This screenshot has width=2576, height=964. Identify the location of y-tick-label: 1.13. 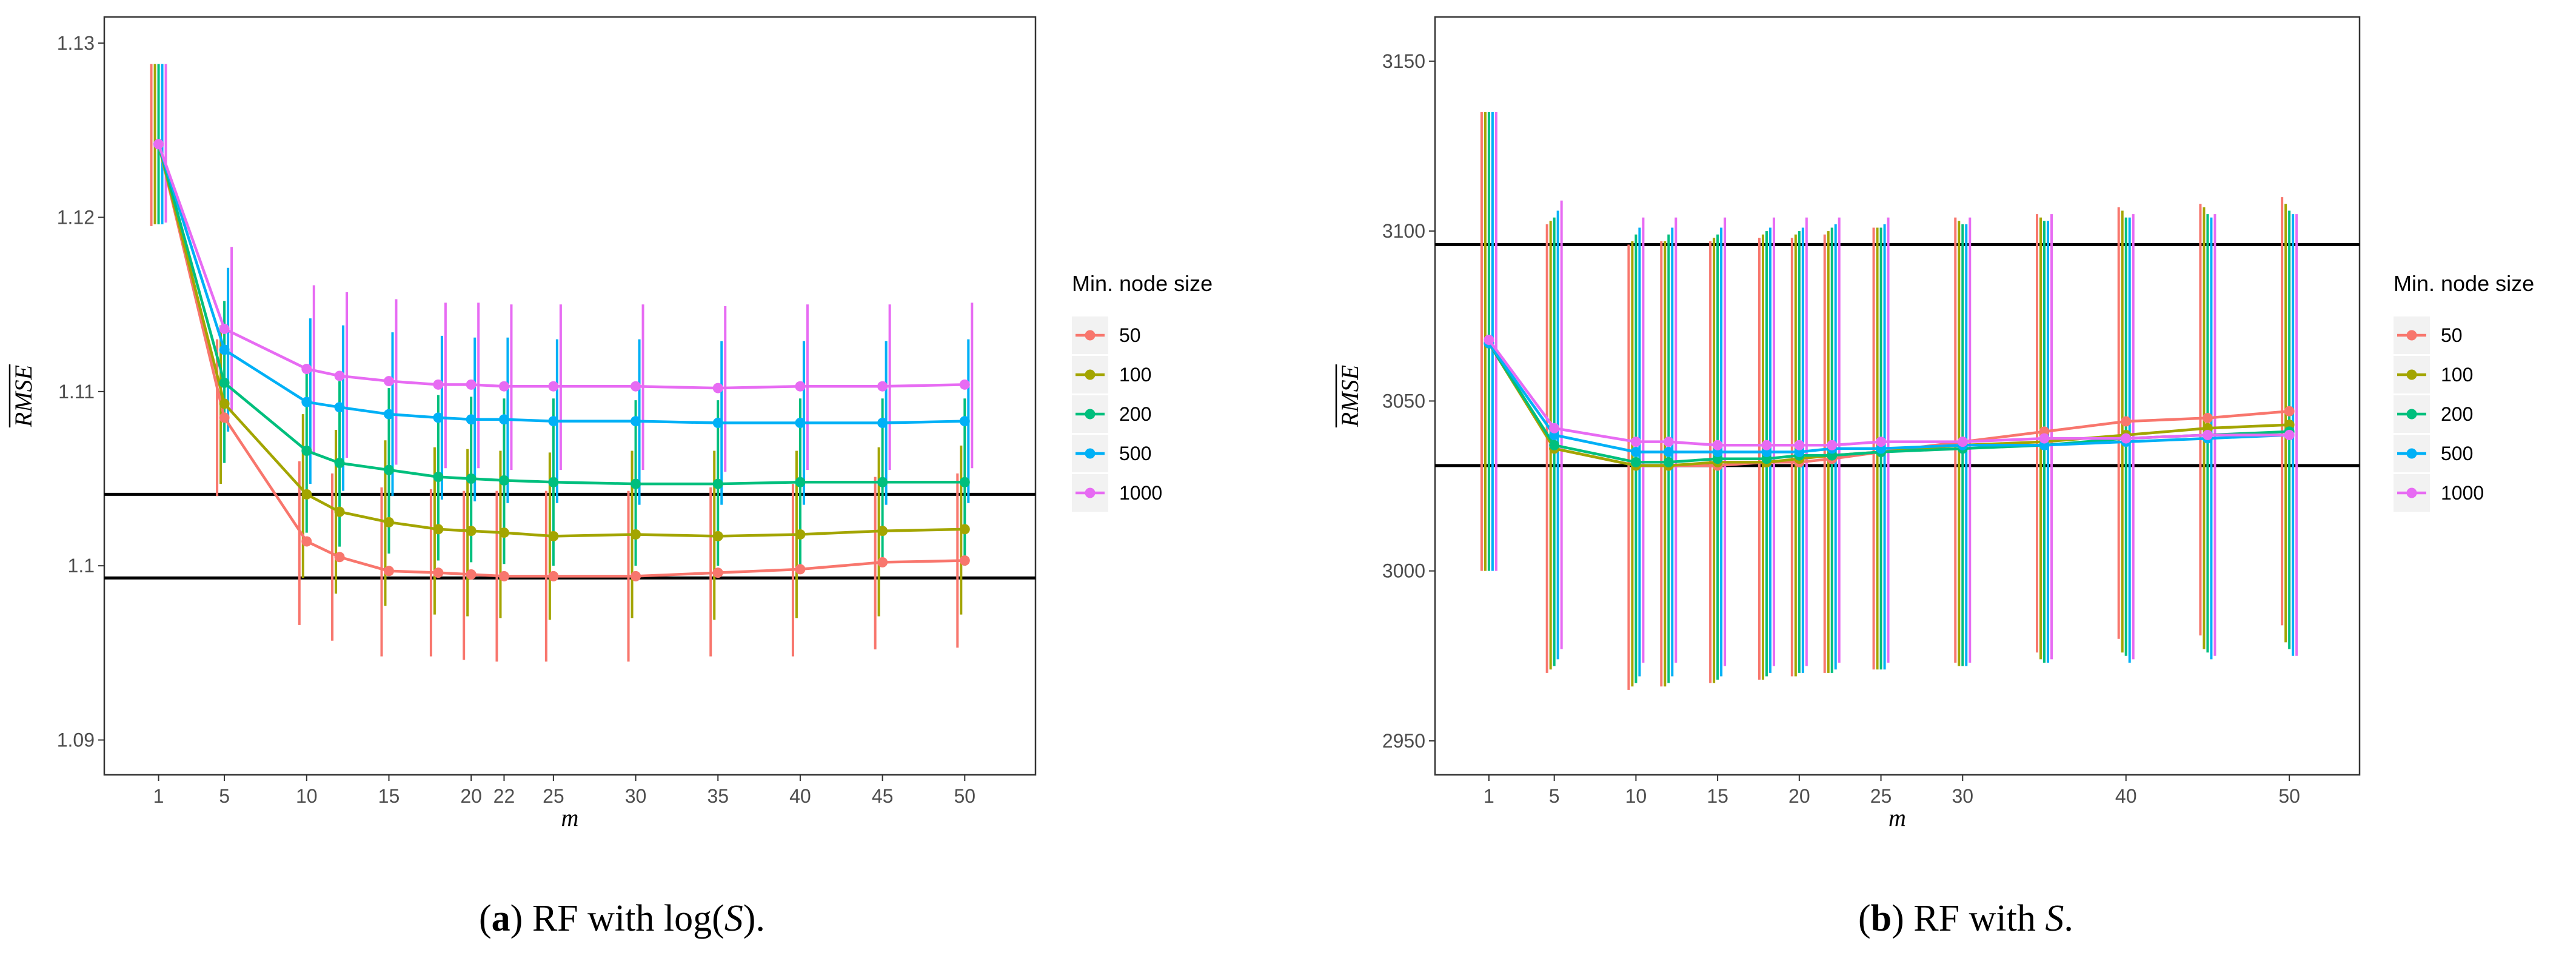
(76, 43).